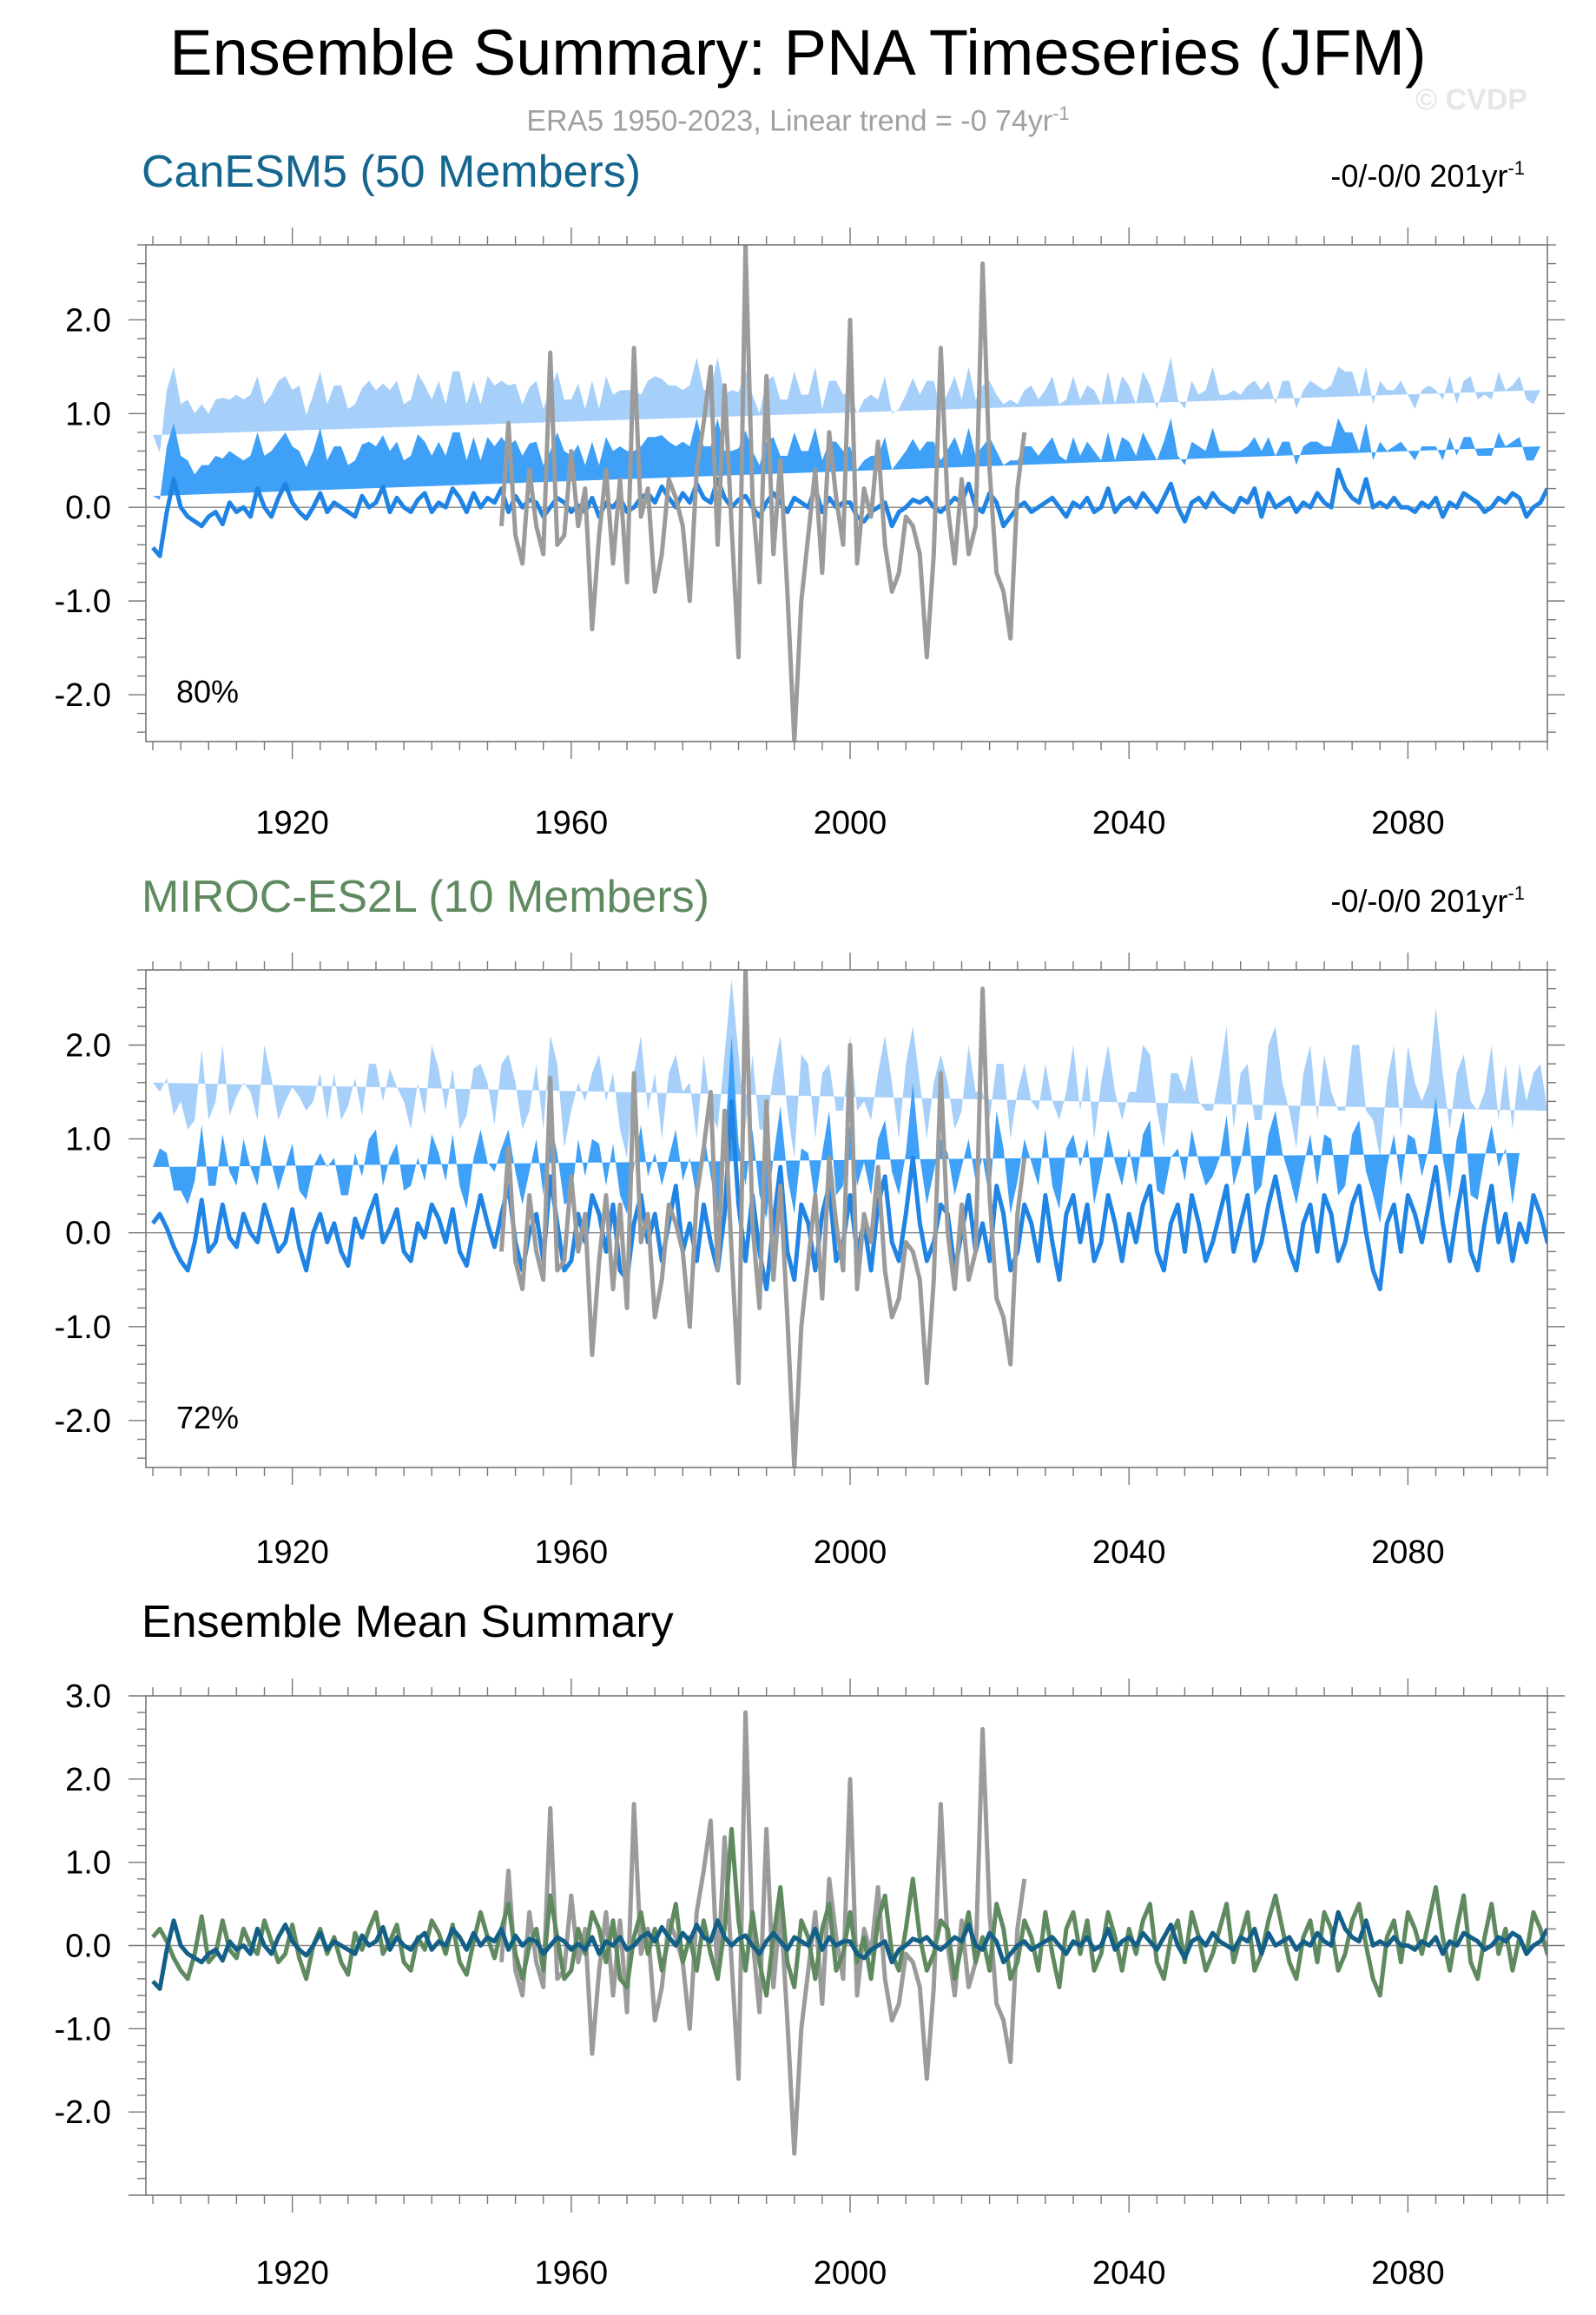  I want to click on ensemble-mean-line, so click(849, 512).